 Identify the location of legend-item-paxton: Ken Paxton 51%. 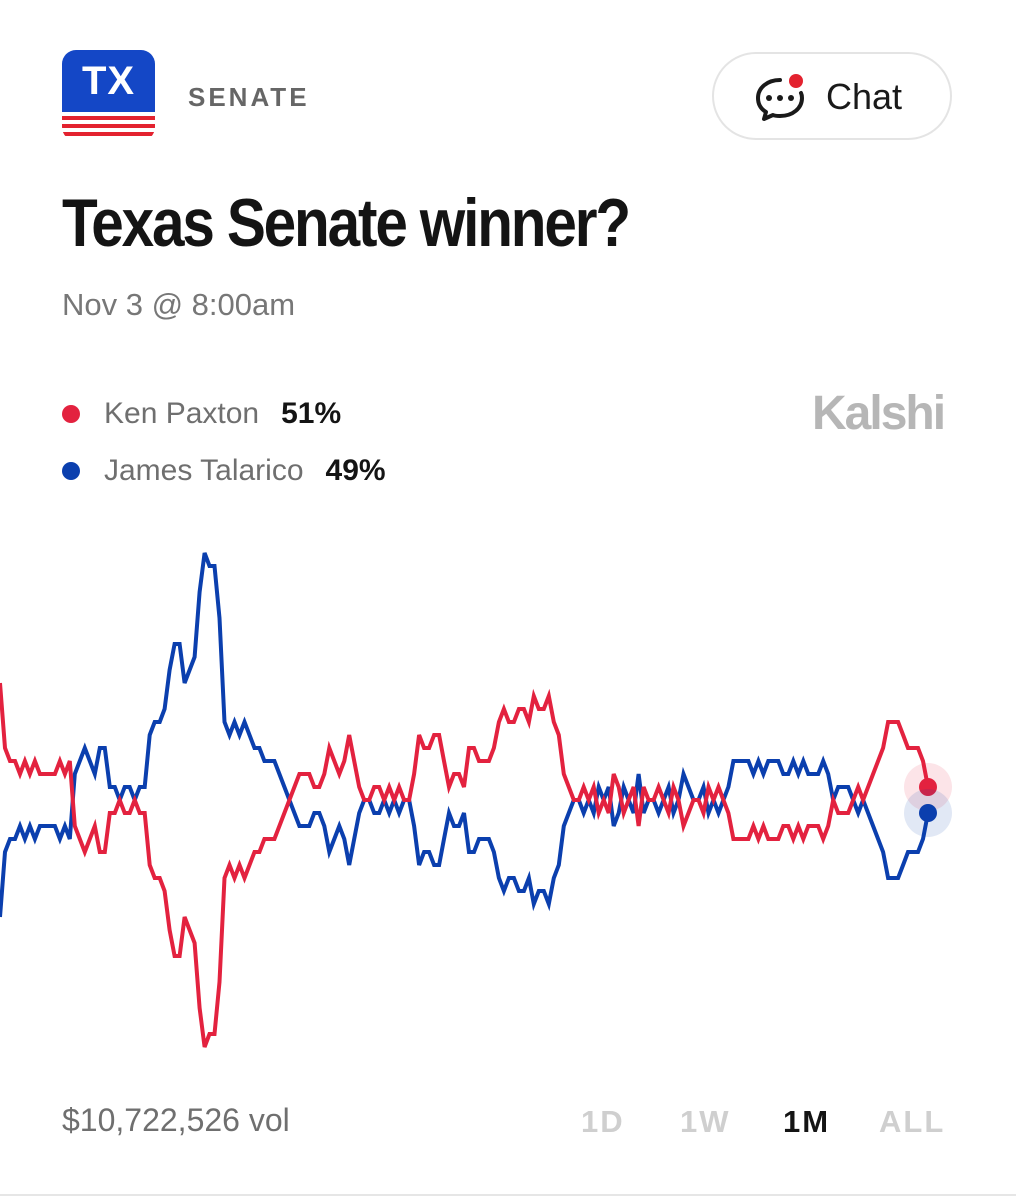
(201, 414).